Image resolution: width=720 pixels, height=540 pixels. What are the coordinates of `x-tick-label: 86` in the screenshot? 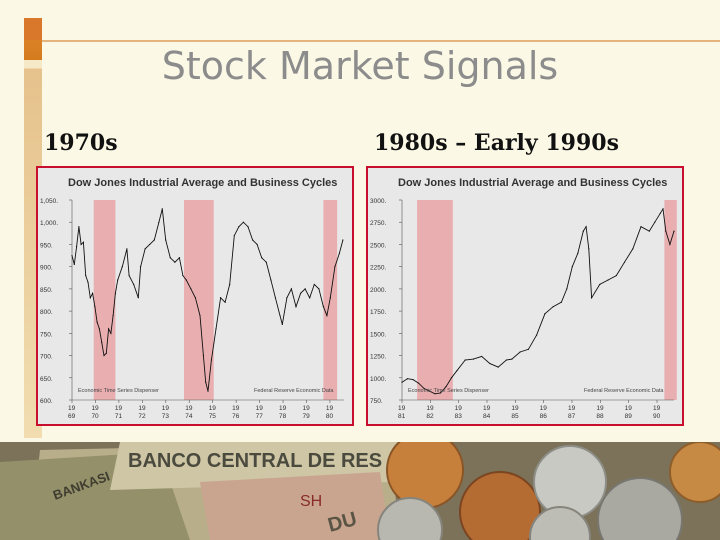 It's located at (544, 416).